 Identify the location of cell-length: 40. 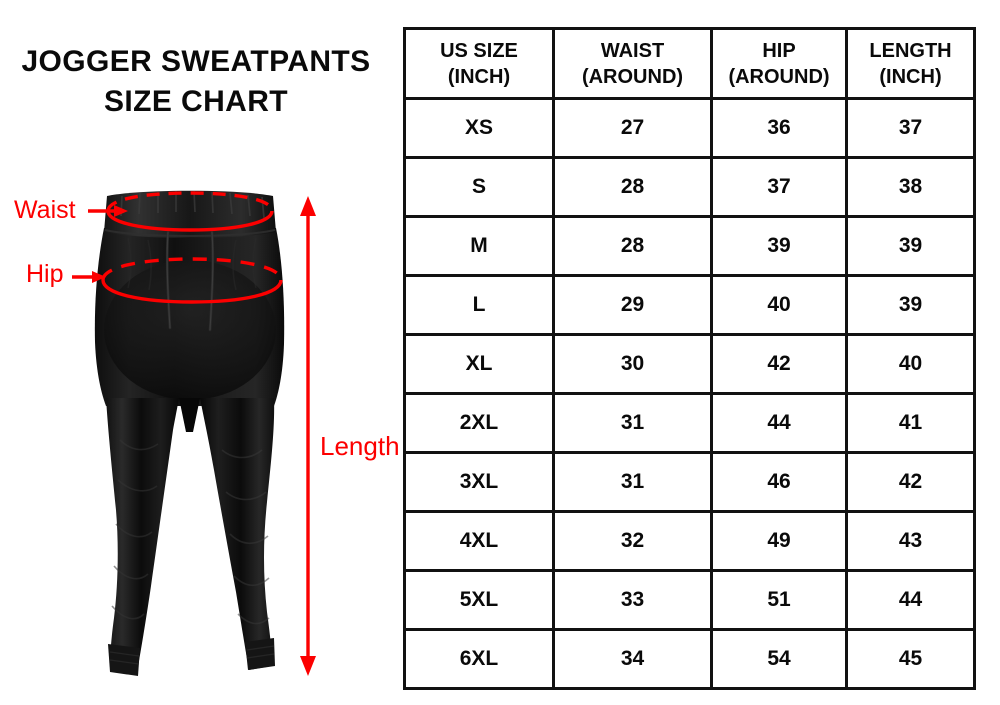
(910, 364).